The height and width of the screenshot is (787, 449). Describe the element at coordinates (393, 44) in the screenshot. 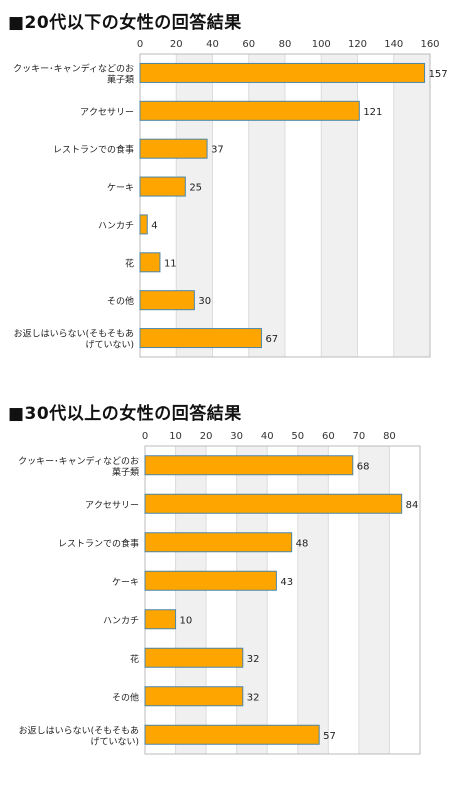

I see `x-tick-label: 140` at that location.